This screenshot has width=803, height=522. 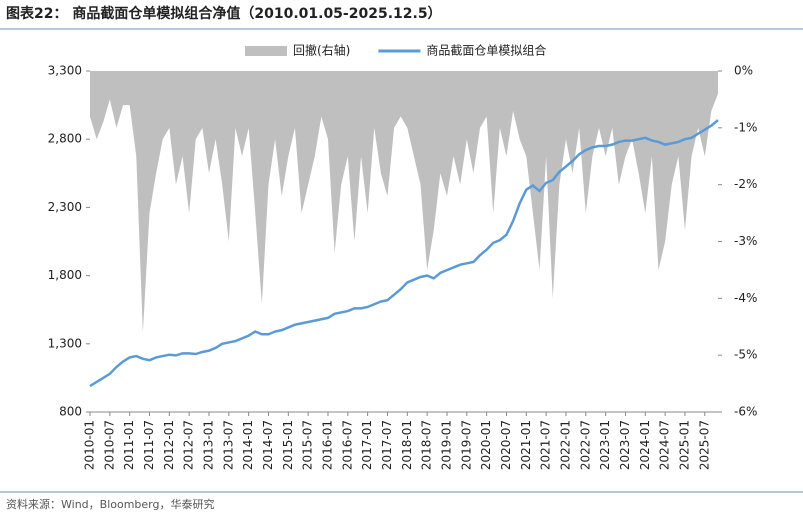 What do you see at coordinates (65, 275) in the screenshot?
I see `y-tick-label: 1,800` at bounding box center [65, 275].